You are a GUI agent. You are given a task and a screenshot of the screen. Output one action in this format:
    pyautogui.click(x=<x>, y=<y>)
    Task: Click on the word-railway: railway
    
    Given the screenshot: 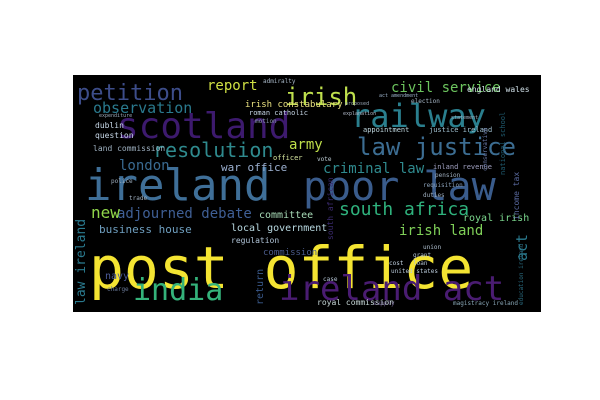 What is the action you would take?
    pyautogui.click(x=418, y=116)
    